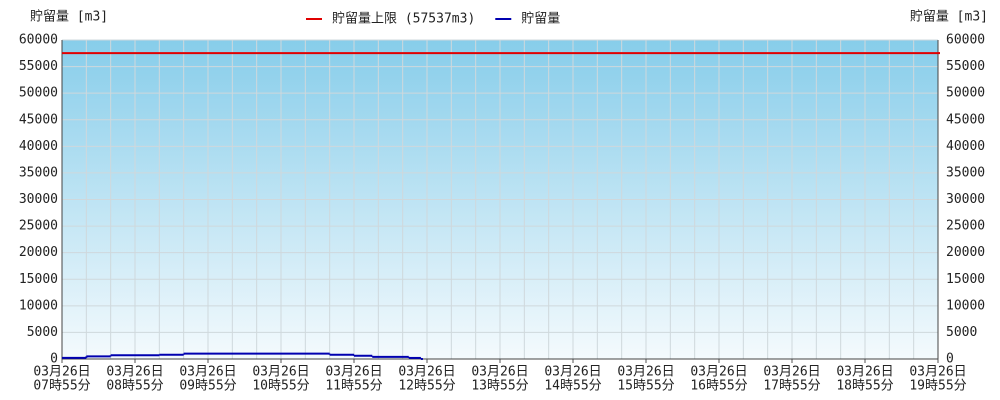  What do you see at coordinates (38, 305) in the screenshot?
I see `y-tick-label: 10000` at bounding box center [38, 305].